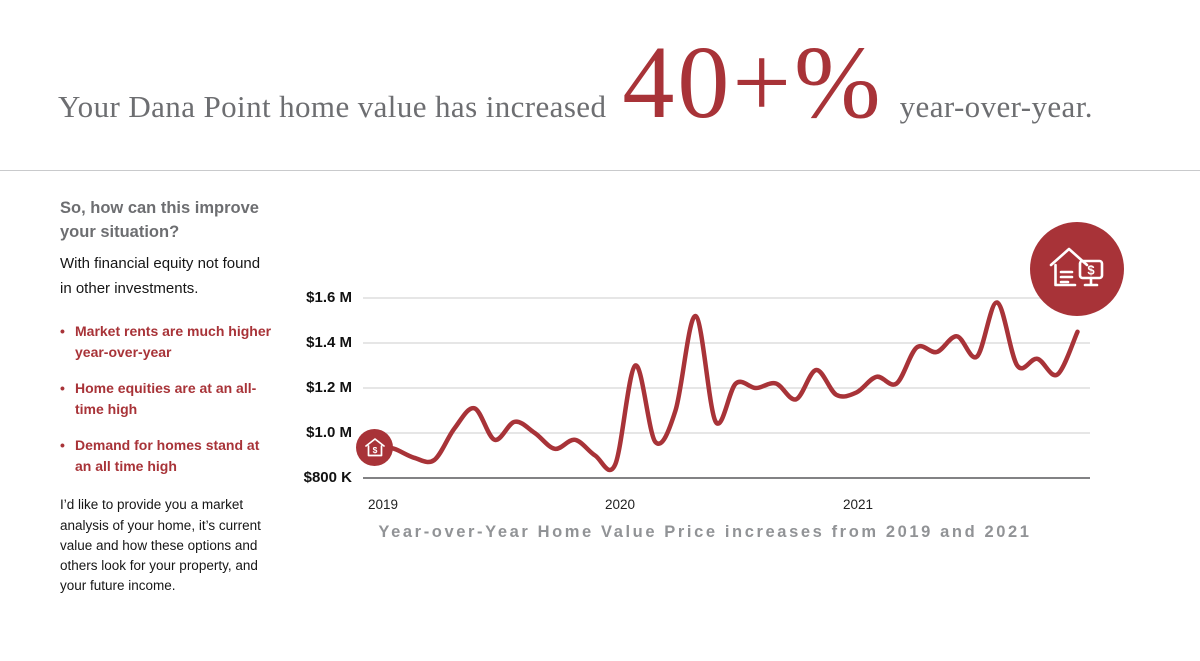 This screenshot has width=1200, height=661. I want to click on x-axis-label: 2020, so click(620, 504).